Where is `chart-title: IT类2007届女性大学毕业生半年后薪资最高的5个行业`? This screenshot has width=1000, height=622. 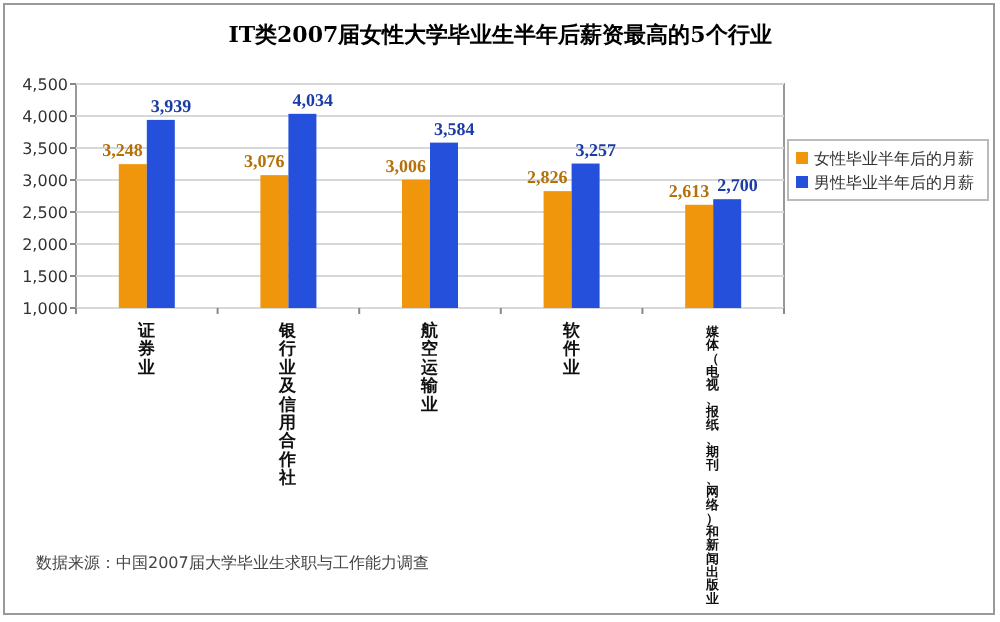 chart-title: IT类2007届女性大学毕业生半年后薪资最高的5个行业 is located at coordinates (500, 35).